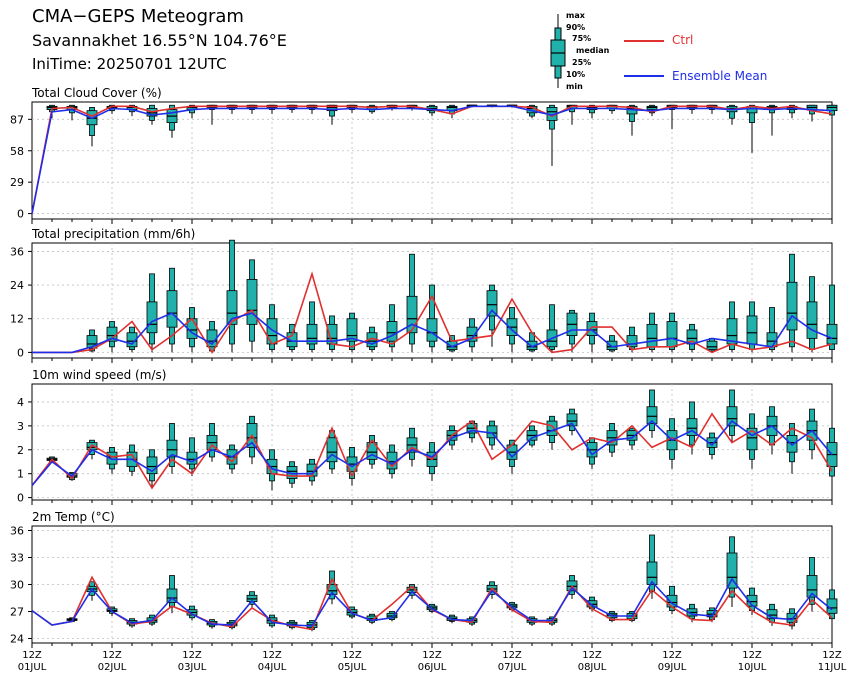  What do you see at coordinates (113, 234) in the screenshot?
I see `precip-title: Total precipitation (mm/6h)` at bounding box center [113, 234].